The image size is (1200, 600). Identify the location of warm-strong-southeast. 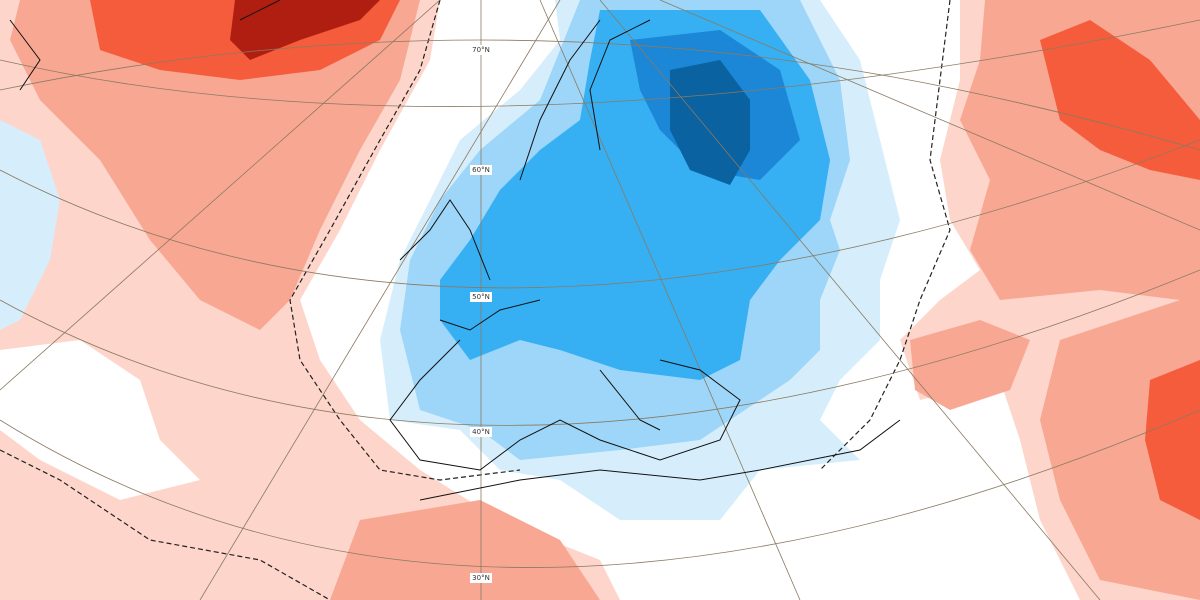
(1172, 440).